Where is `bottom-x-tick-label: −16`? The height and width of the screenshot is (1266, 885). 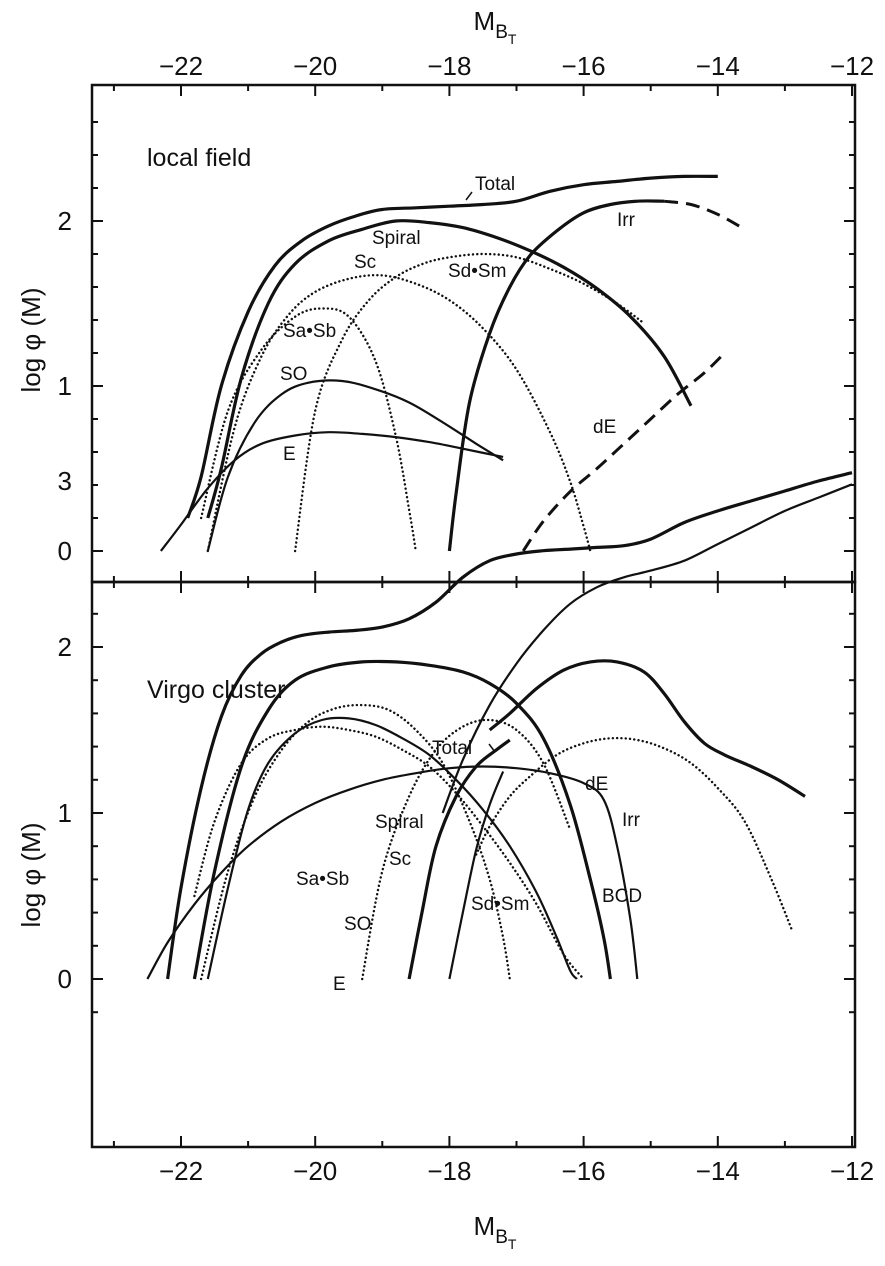 bottom-x-tick-label: −16 is located at coordinates (584, 1171).